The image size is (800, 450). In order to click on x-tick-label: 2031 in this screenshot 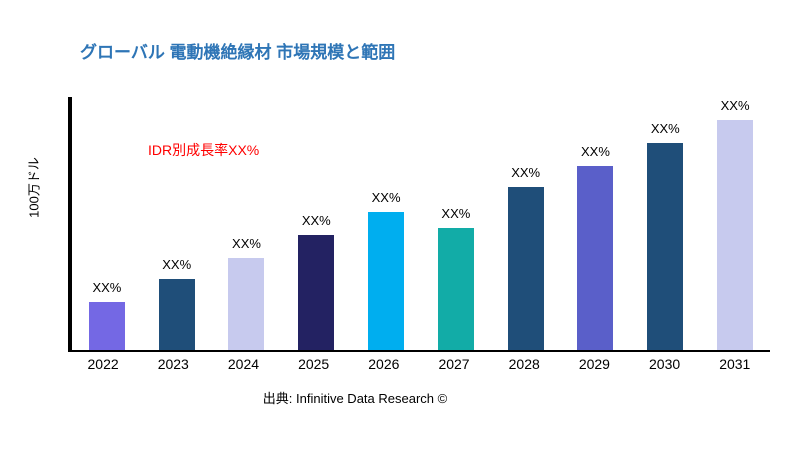, I will do `click(735, 364)`.